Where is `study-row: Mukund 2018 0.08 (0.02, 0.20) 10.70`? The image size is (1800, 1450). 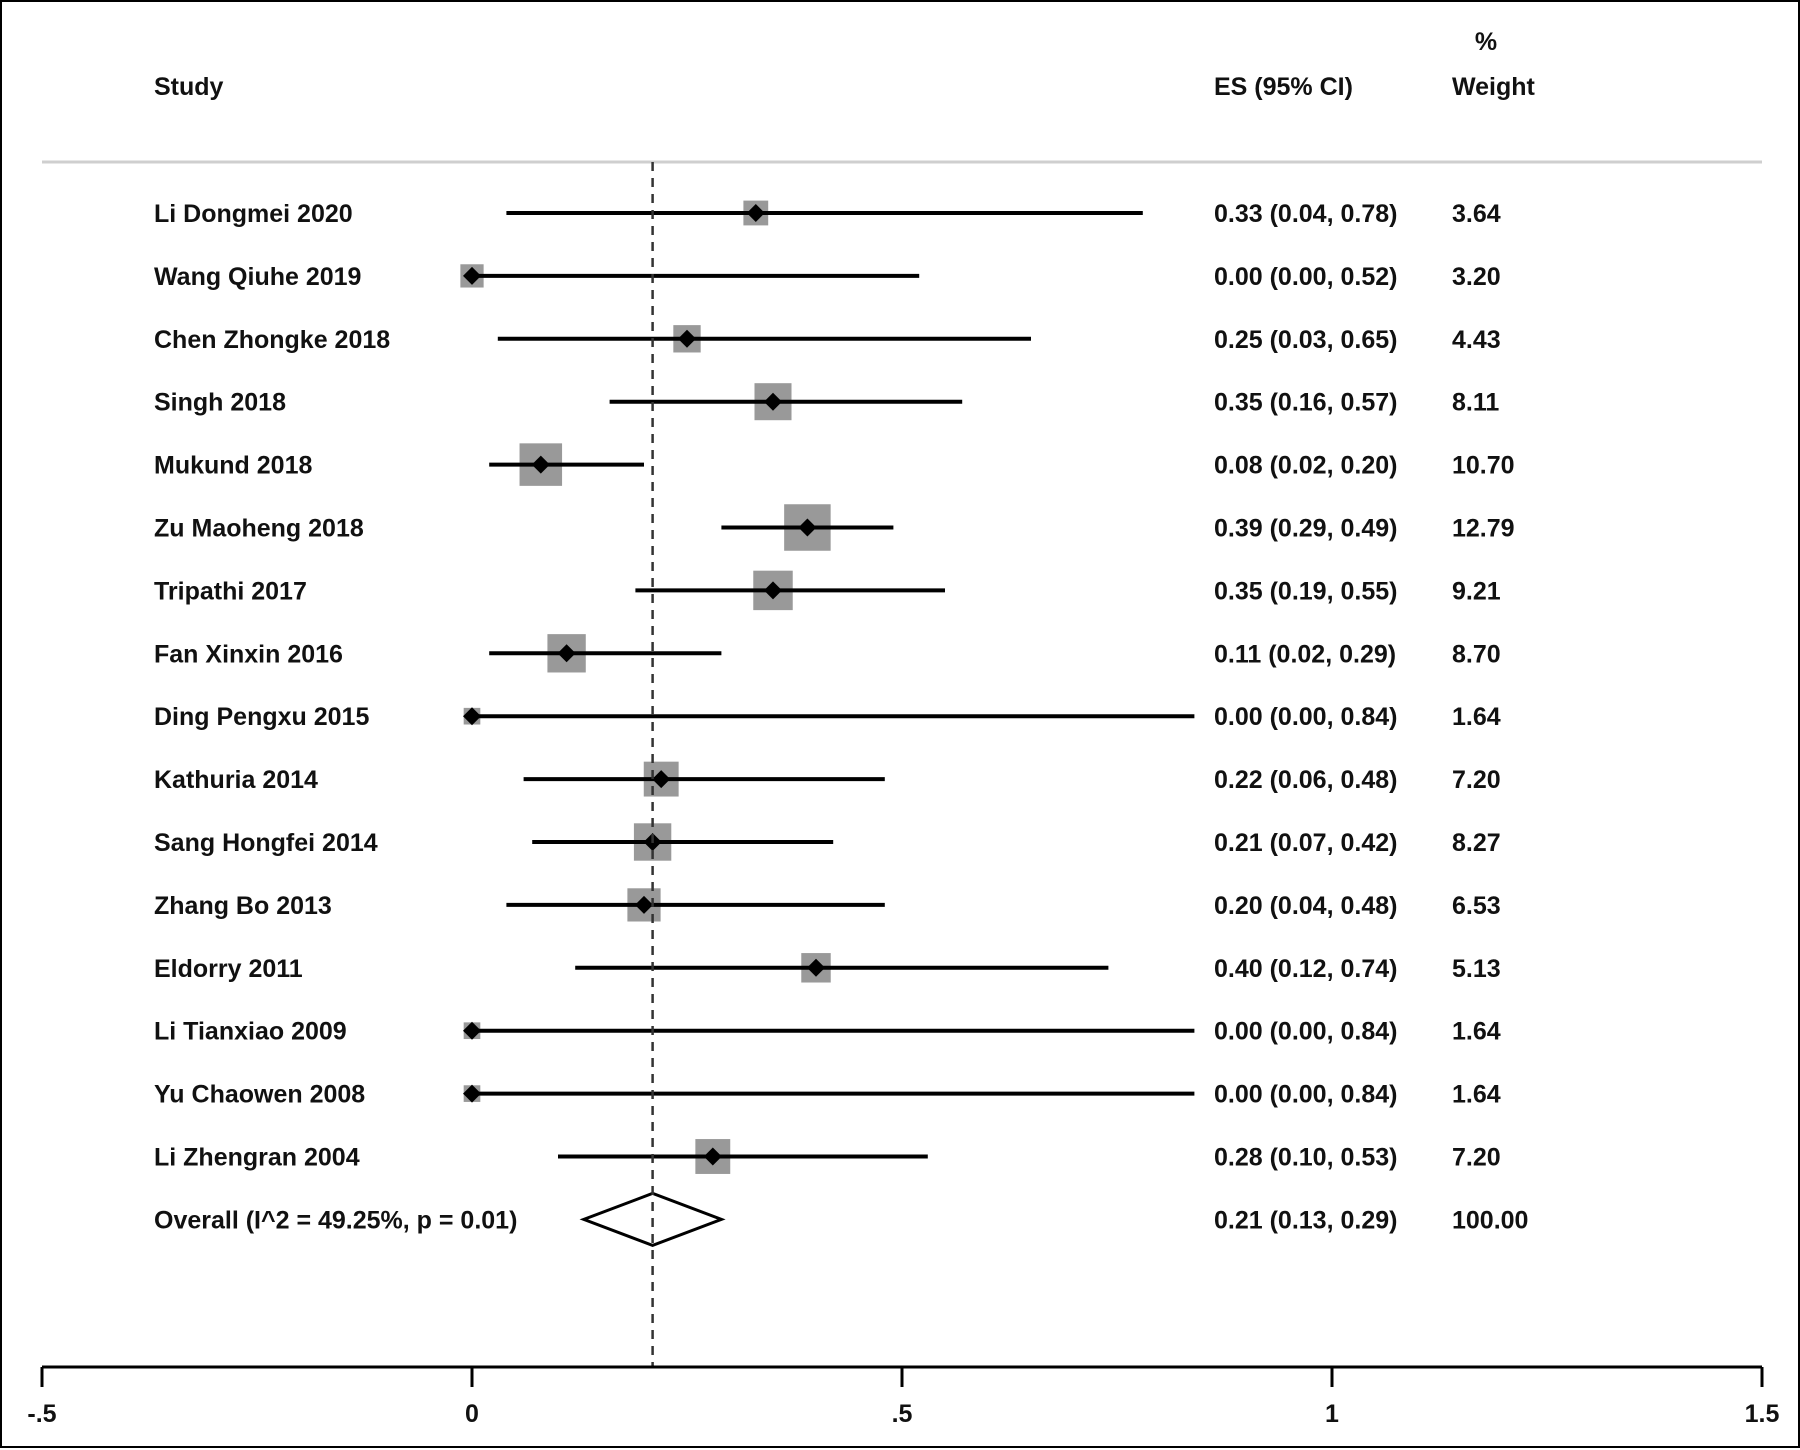 study-row: Mukund 2018 0.08 (0.02, 0.20) 10.70 is located at coordinates (834, 464).